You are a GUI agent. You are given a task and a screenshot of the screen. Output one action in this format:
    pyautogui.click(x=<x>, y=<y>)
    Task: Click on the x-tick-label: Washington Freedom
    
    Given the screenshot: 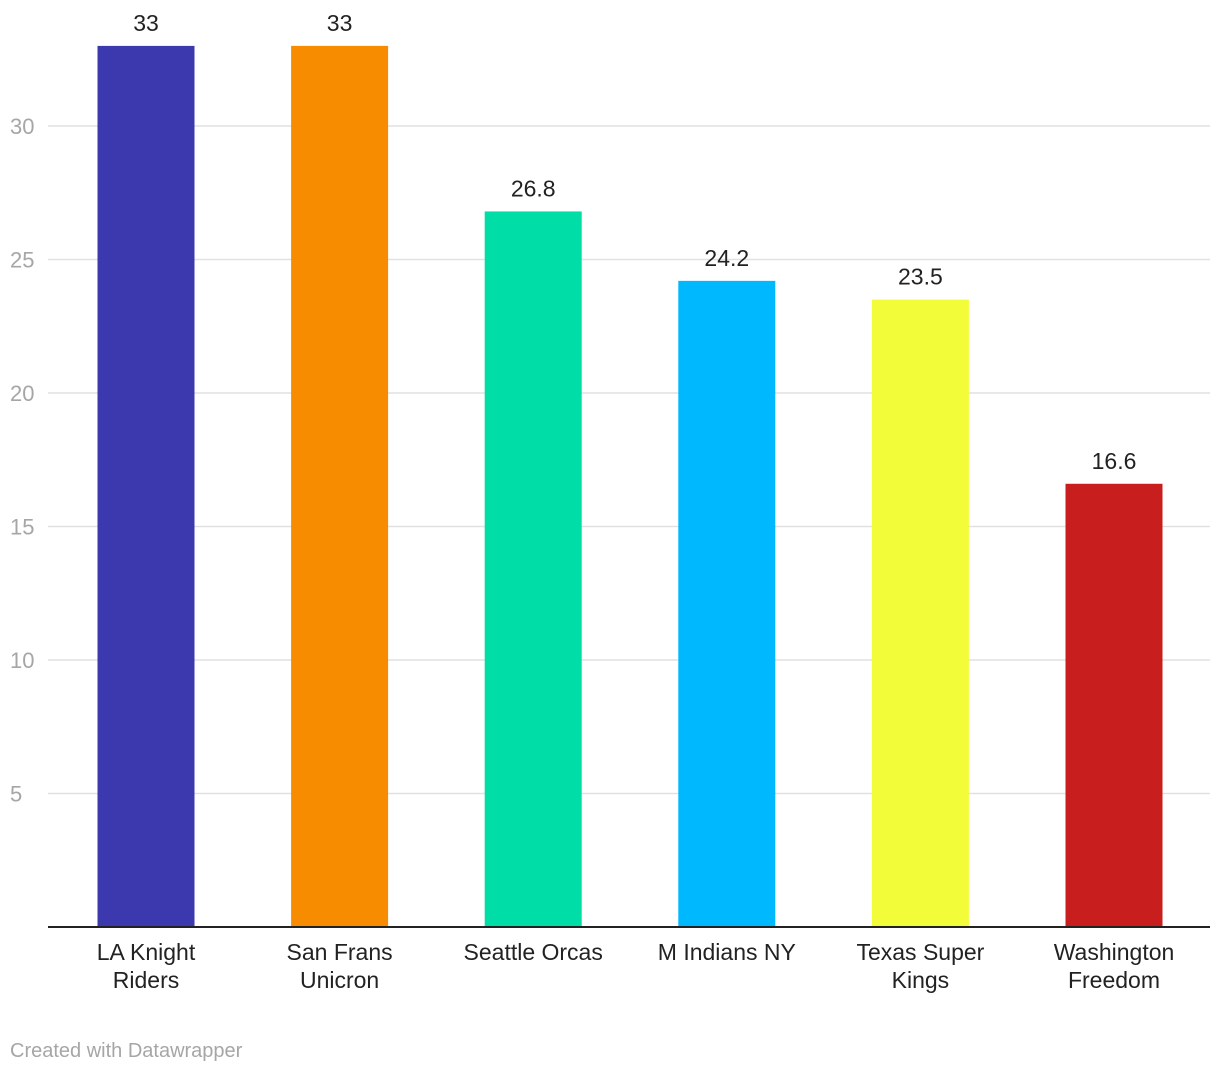 What is the action you would take?
    pyautogui.click(x=1114, y=966)
    